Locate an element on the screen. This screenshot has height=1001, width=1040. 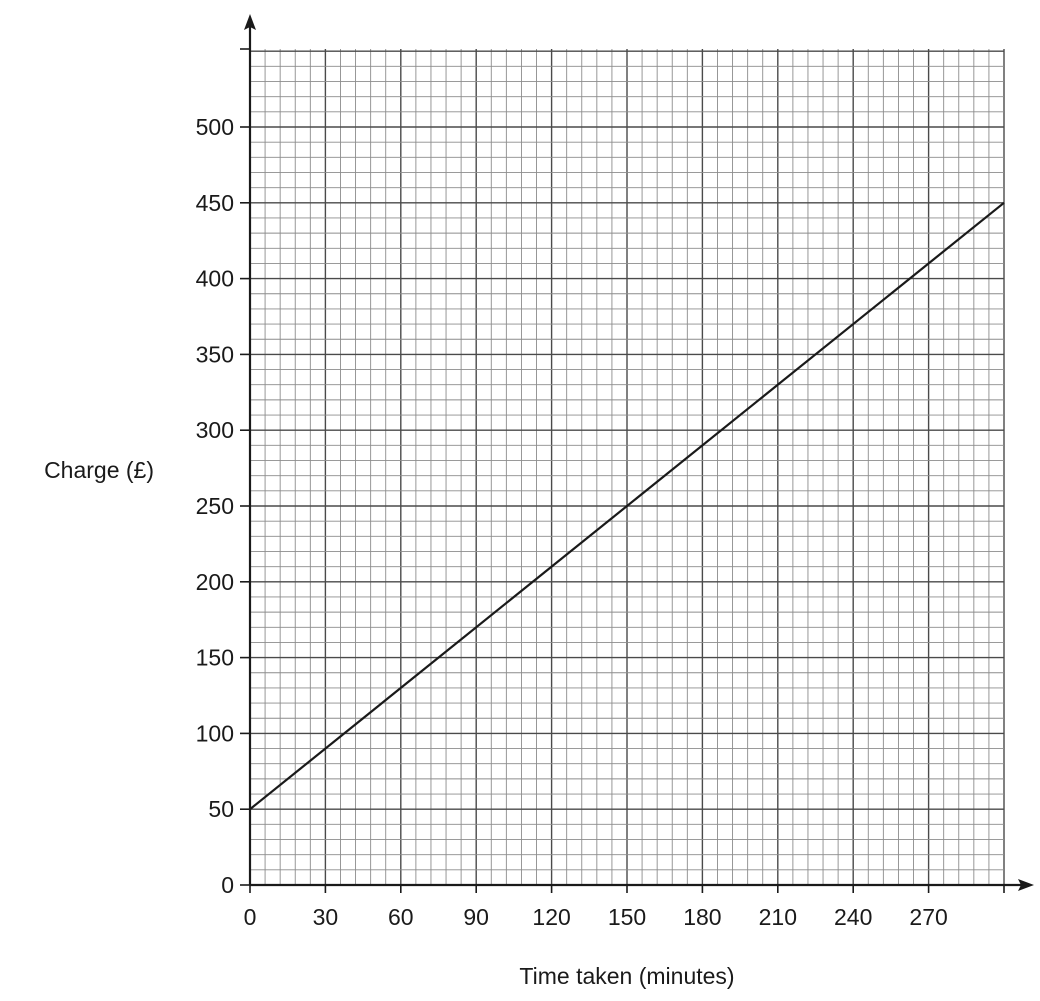
x-tick-label: 120 is located at coordinates (551, 917).